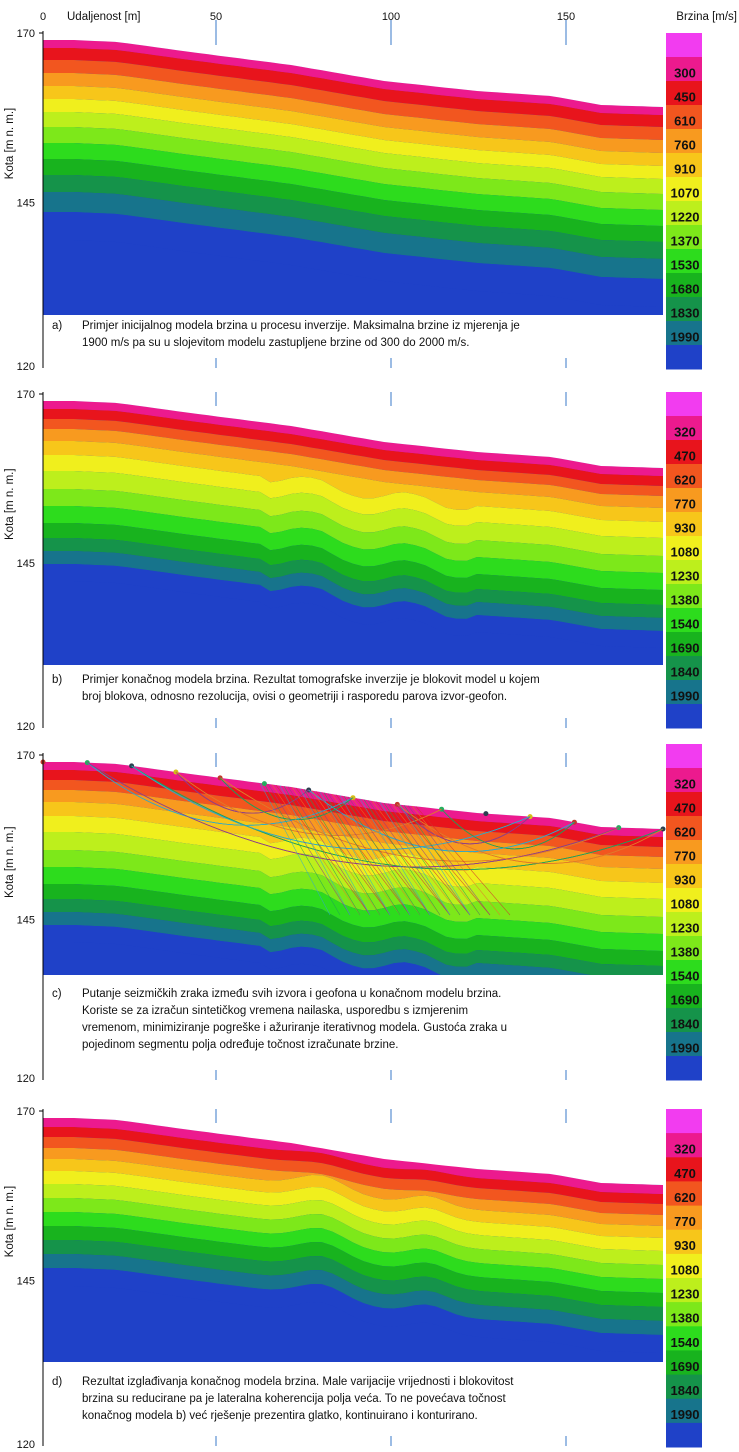 Image resolution: width=739 pixels, height=1452 pixels. I want to click on colorbar-label: 1680, so click(685, 288).